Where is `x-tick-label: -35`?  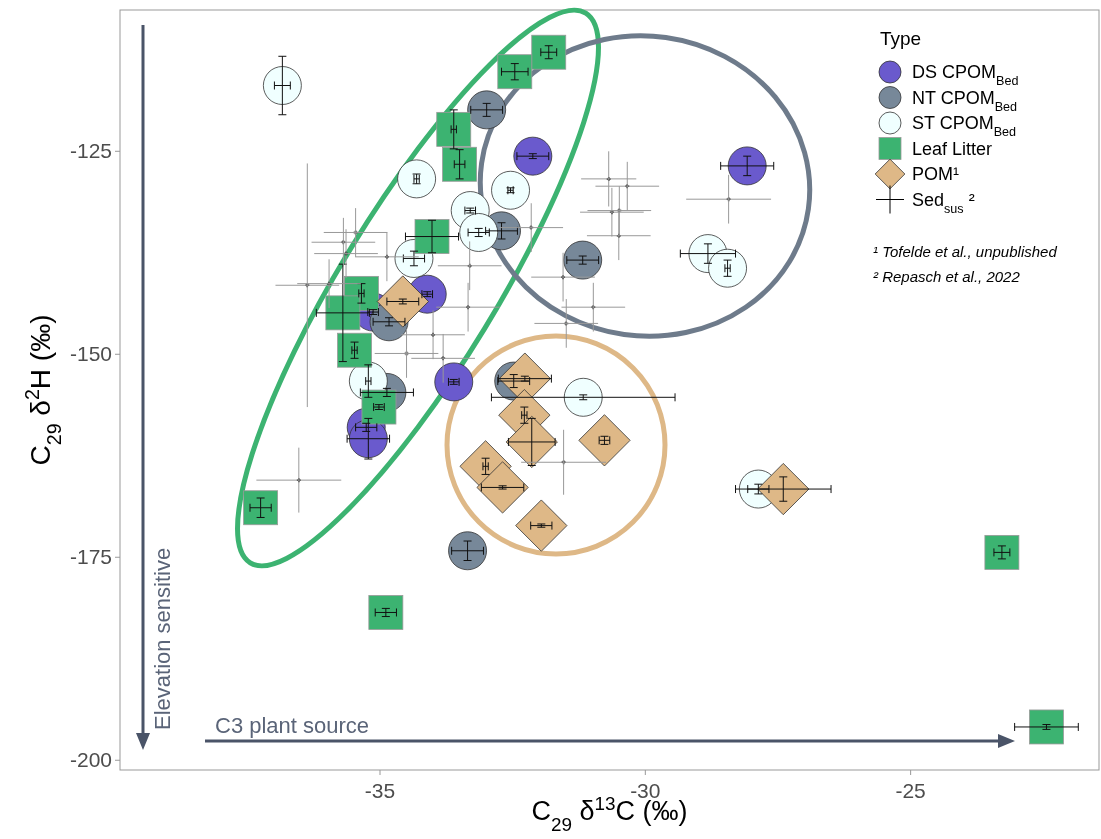
x-tick-label: -35 is located at coordinates (380, 790).